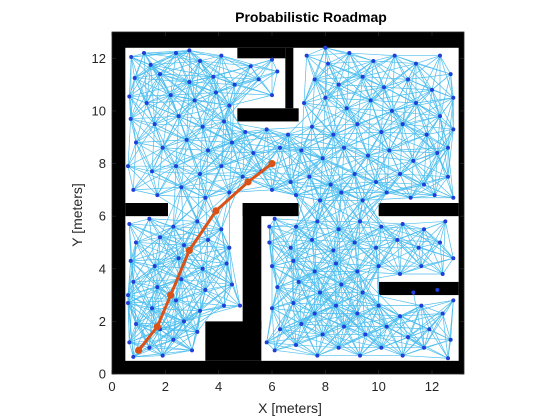 The image size is (560, 420). Describe the element at coordinates (311, 17) in the screenshot. I see `chart-title: Probabilistic Roadmap` at that location.